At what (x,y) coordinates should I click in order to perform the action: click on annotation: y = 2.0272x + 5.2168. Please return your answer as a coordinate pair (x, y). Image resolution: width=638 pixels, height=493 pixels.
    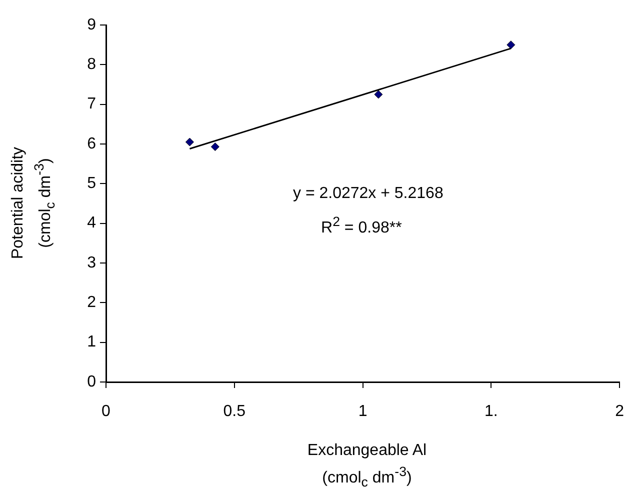
    Looking at the image, I should click on (368, 194).